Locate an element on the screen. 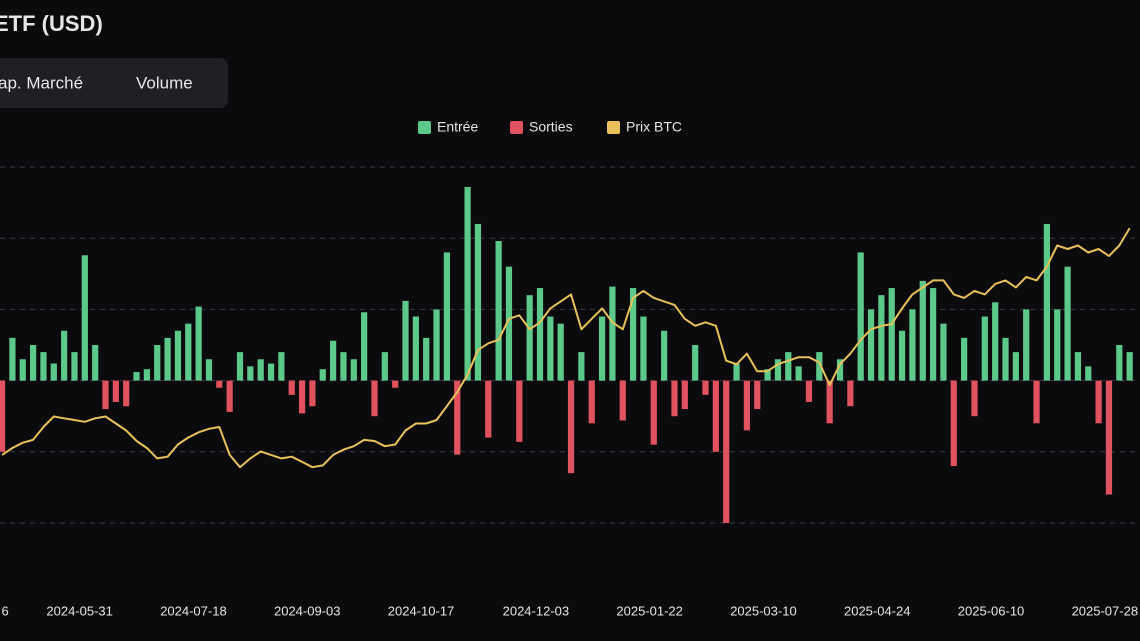 This screenshot has width=1140, height=641. x-tick-label: 2025-06-10 is located at coordinates (991, 610).